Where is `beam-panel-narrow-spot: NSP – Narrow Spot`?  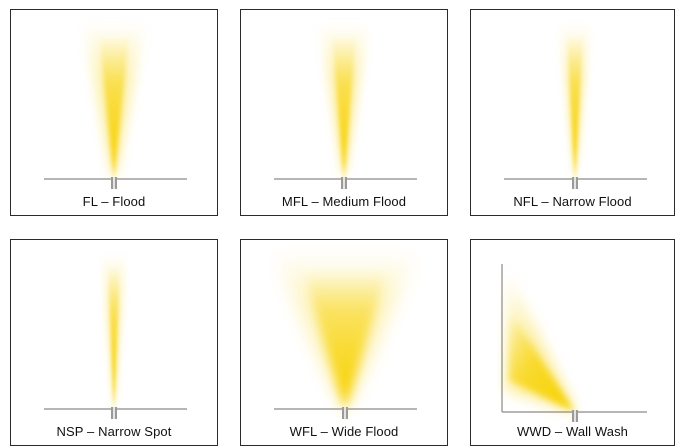 beam-panel-narrow-spot: NSP – Narrow Spot is located at coordinates (114, 342).